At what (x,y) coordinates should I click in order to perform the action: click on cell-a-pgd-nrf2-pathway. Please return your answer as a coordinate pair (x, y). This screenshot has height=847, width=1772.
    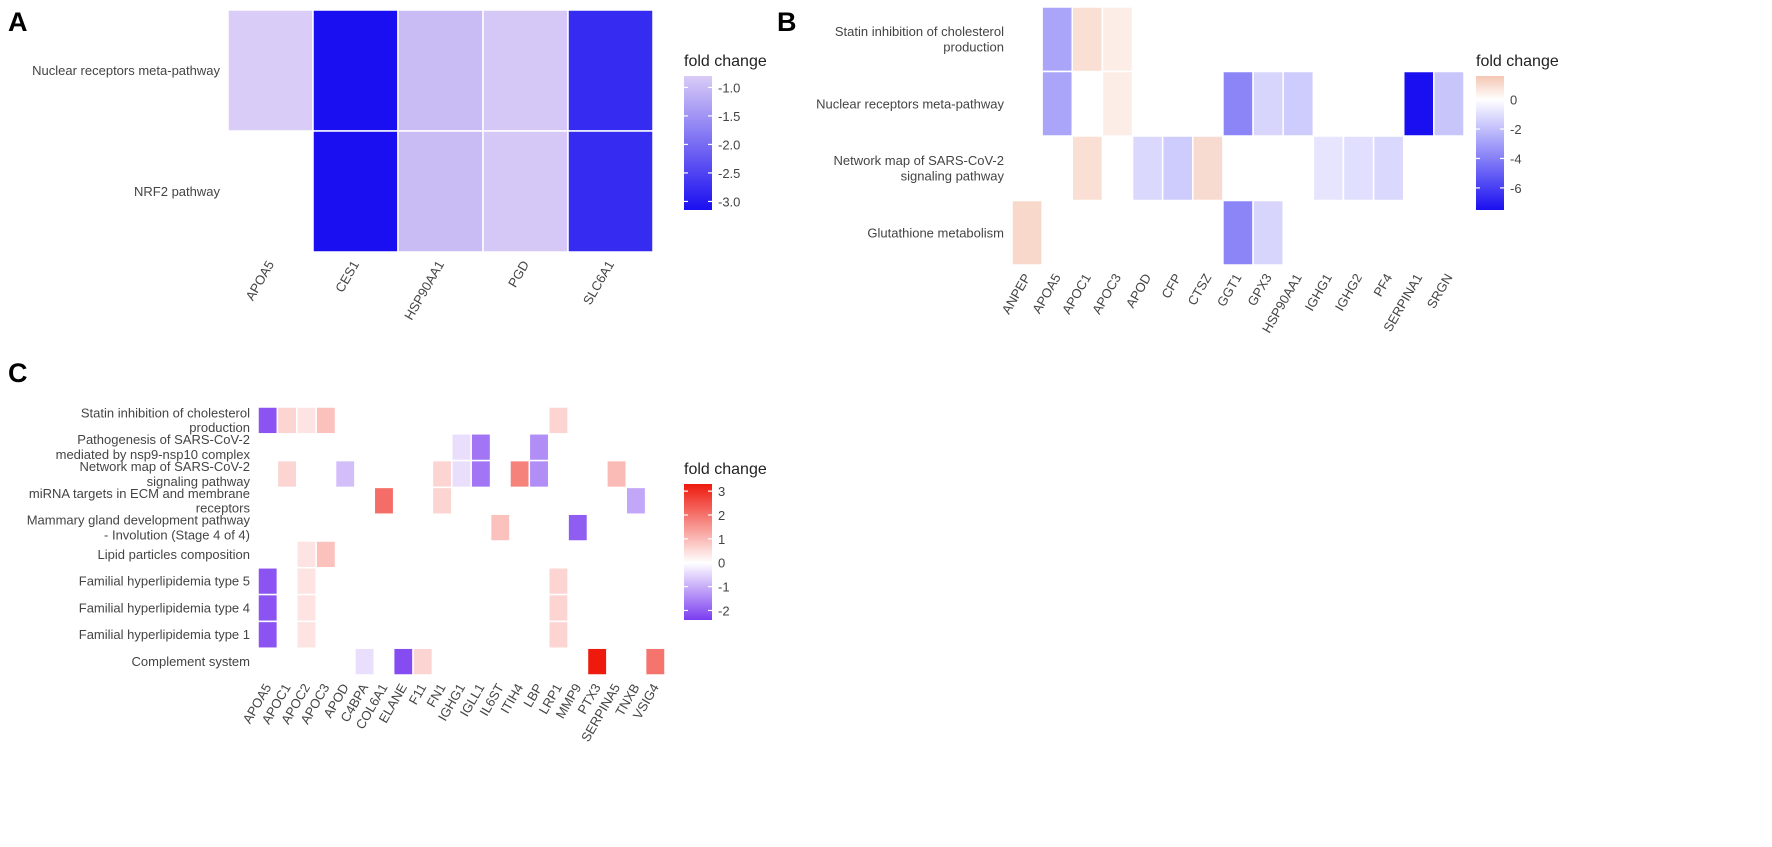
    Looking at the image, I should click on (525, 191).